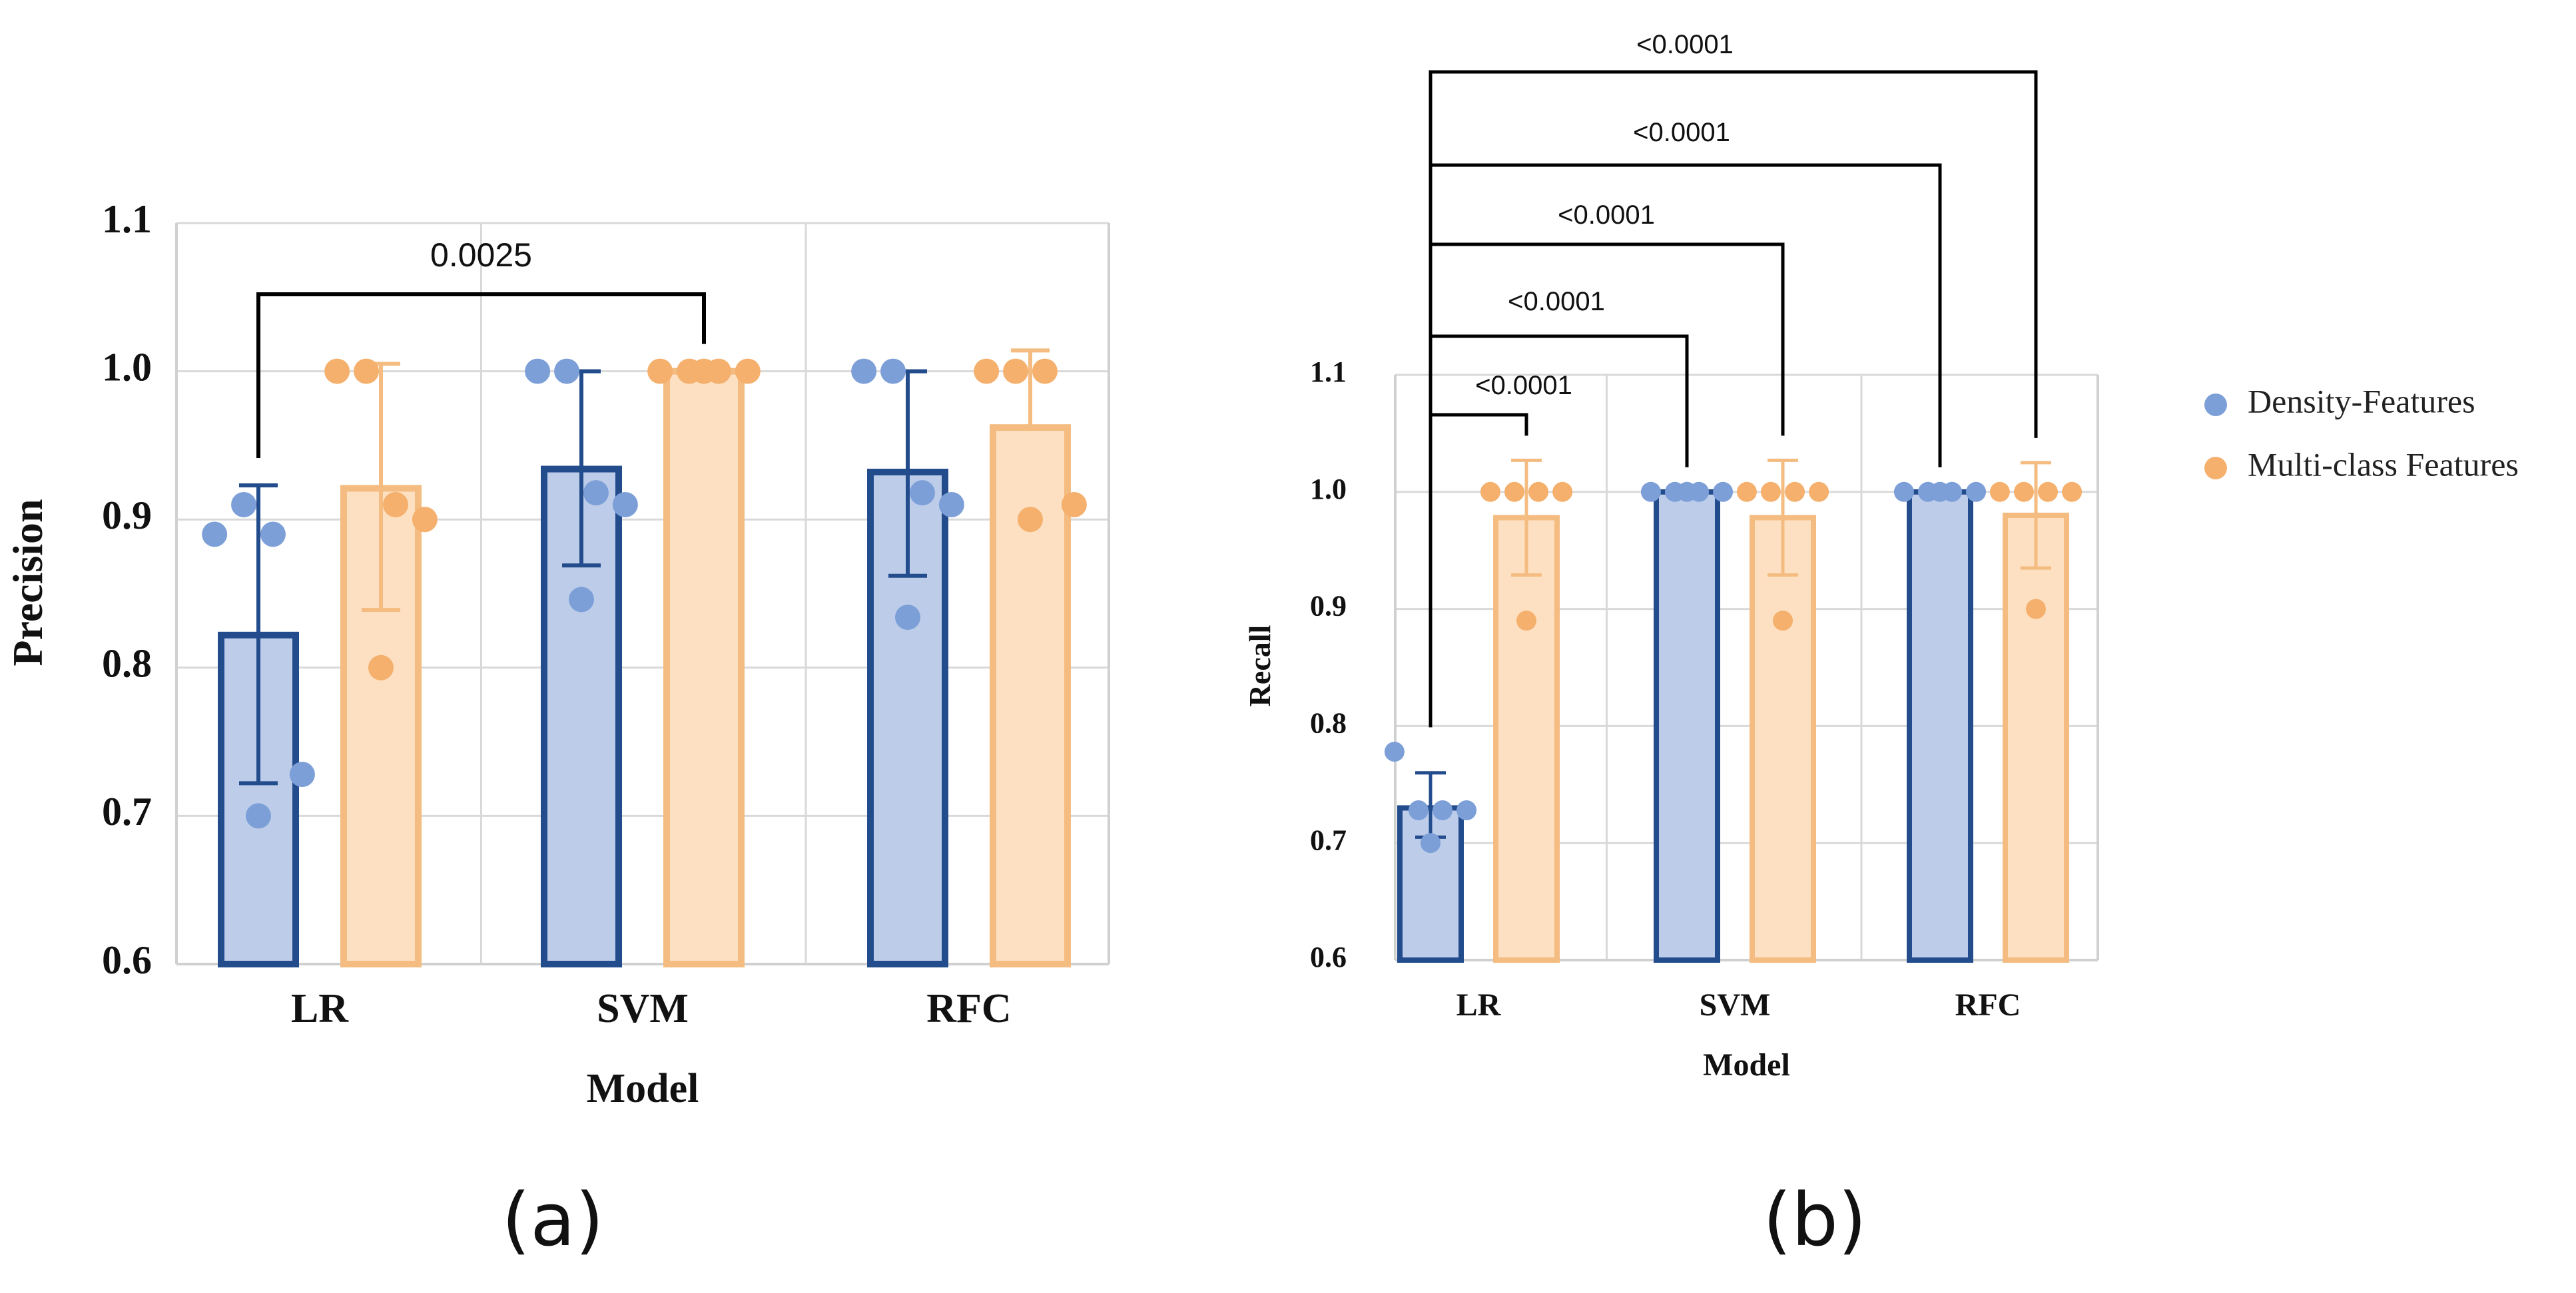 The height and width of the screenshot is (1293, 2576). I want to click on panel-label: (a), so click(552, 1219).